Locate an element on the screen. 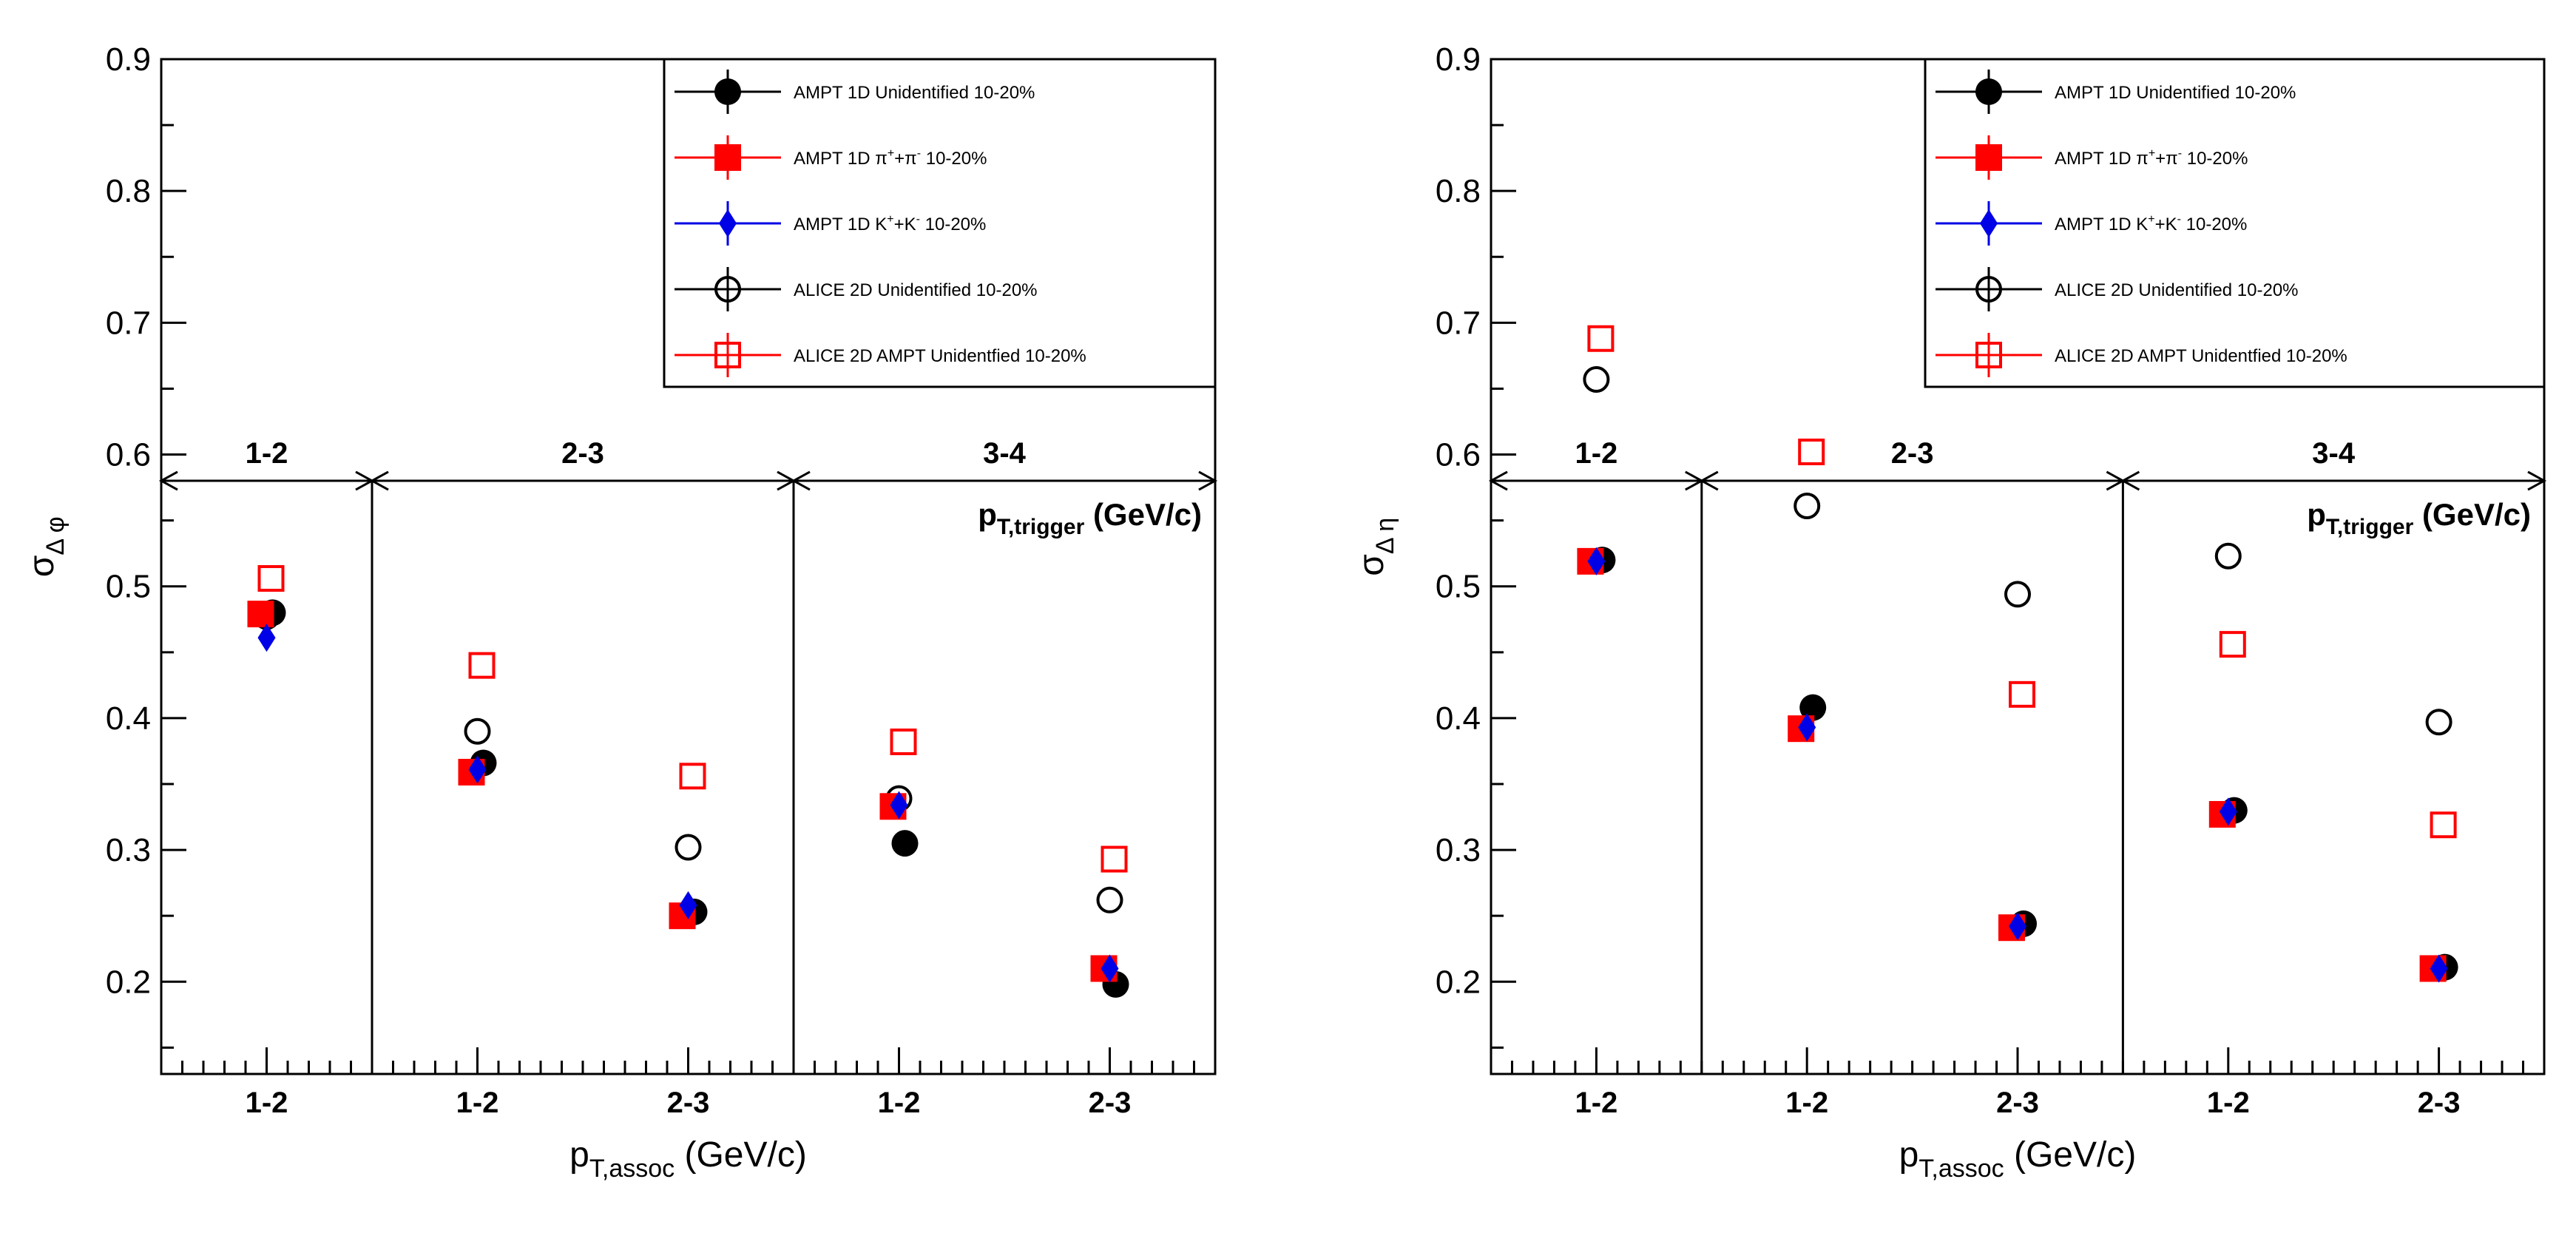  series-ampt_unid is located at coordinates (694, 799).